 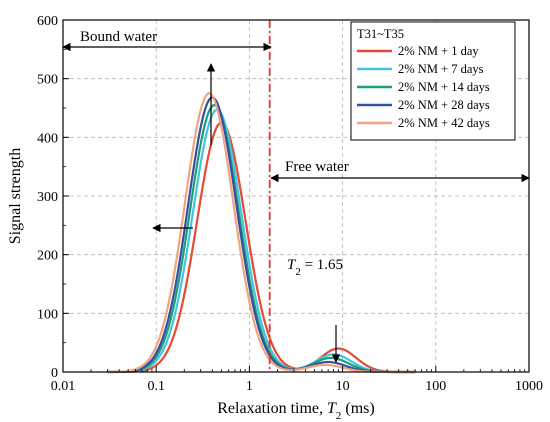 What do you see at coordinates (249, 386) in the screenshot?
I see `x-tick-label: 1` at bounding box center [249, 386].